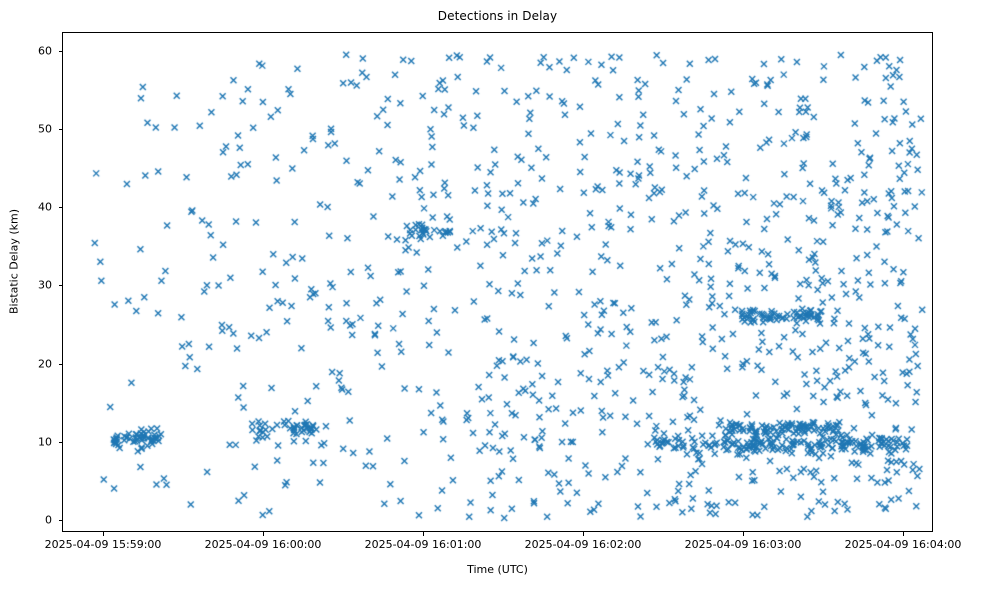  What do you see at coordinates (497, 569) in the screenshot?
I see `x-axis-label: Time (UTC)` at bounding box center [497, 569].